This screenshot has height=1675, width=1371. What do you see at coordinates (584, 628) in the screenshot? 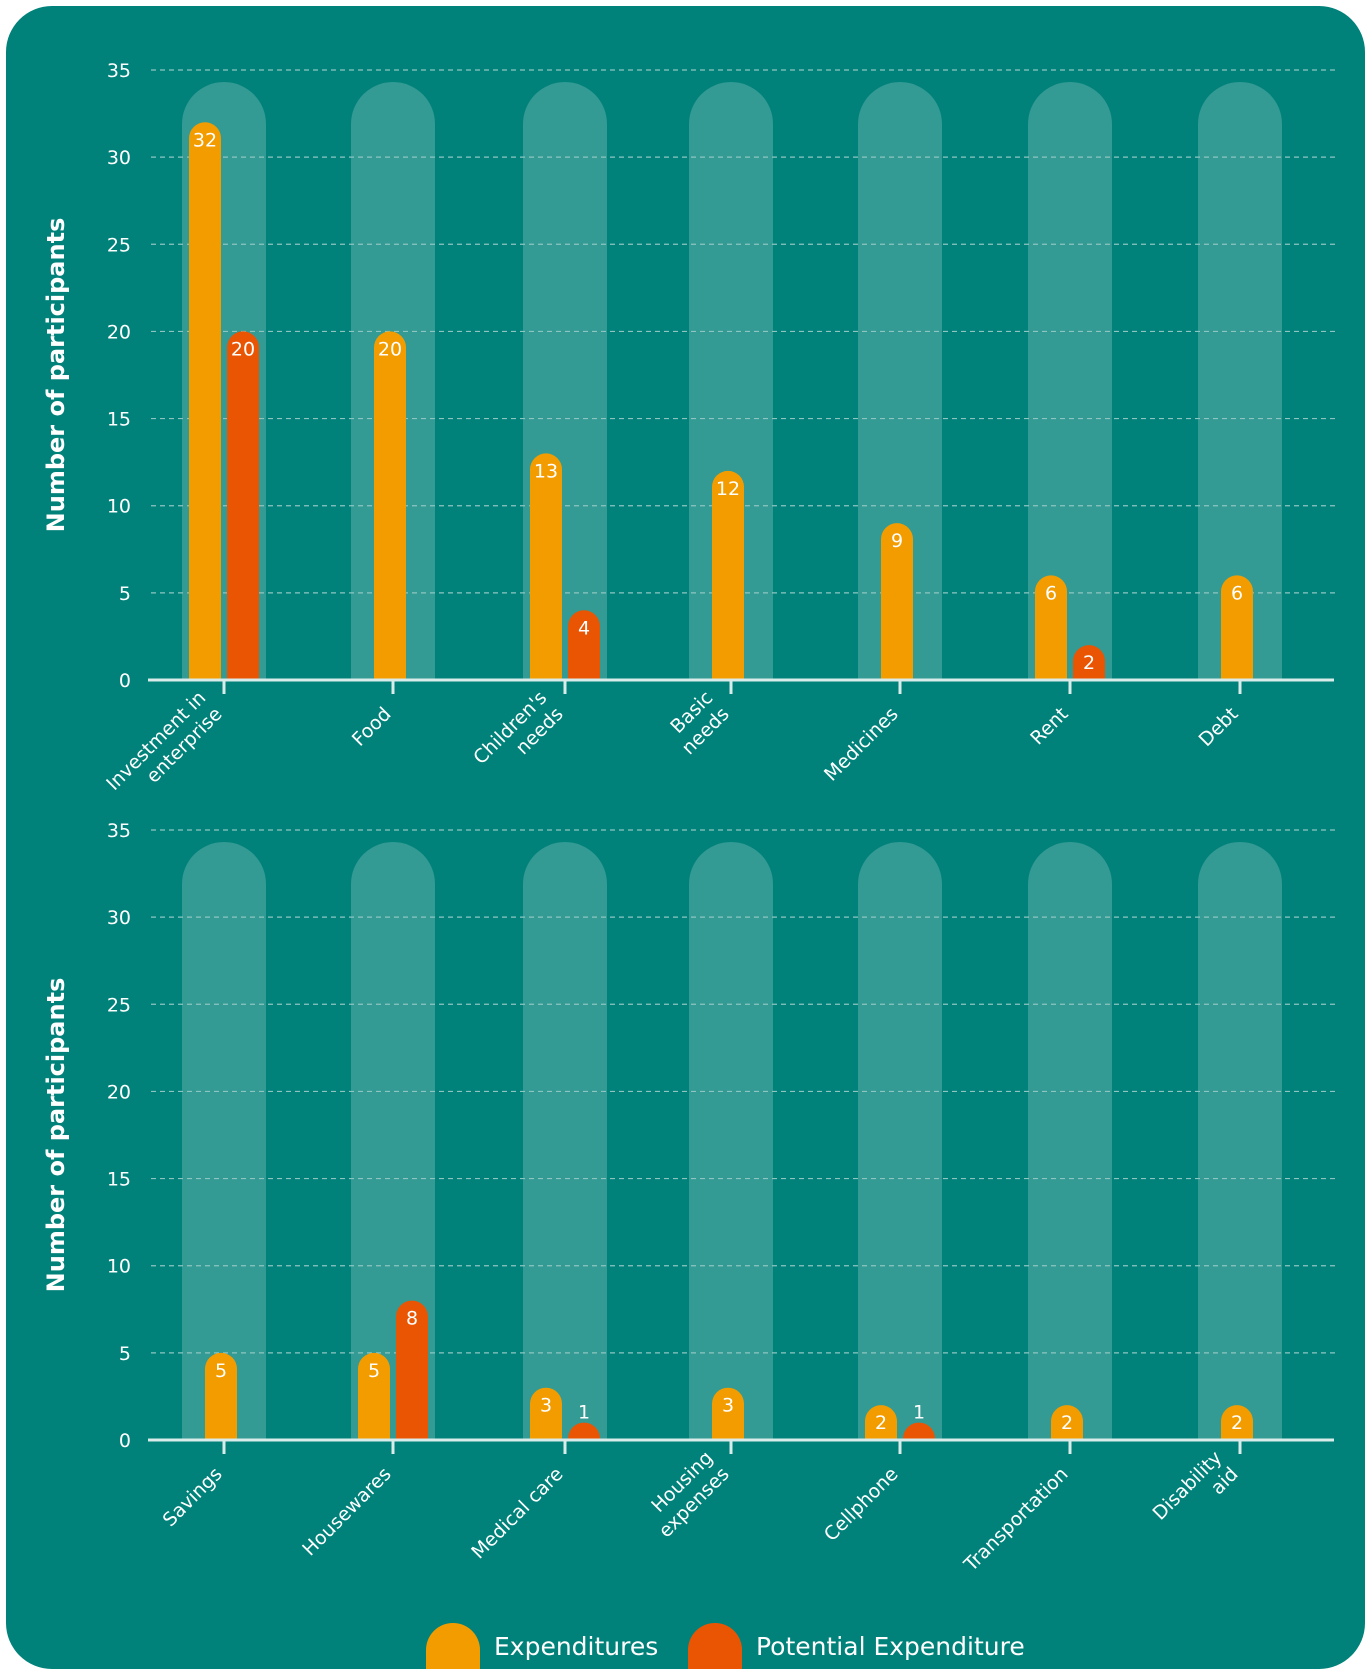
I see `chart1-data-label: 4` at bounding box center [584, 628].